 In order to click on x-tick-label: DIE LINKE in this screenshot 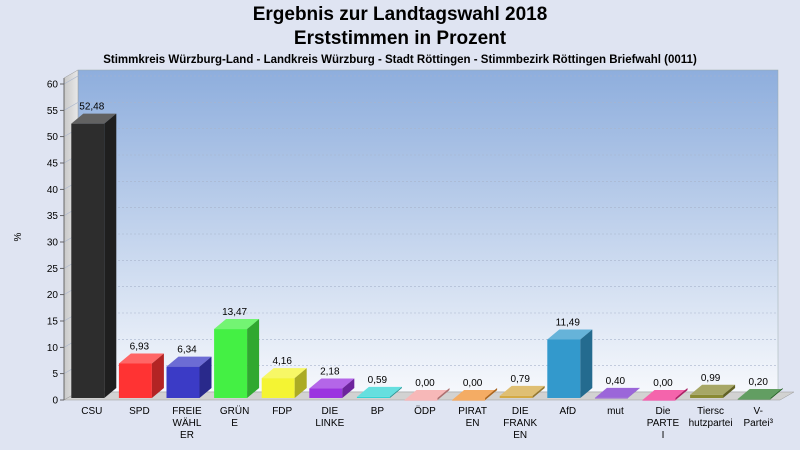, I will do `click(329, 417)`.